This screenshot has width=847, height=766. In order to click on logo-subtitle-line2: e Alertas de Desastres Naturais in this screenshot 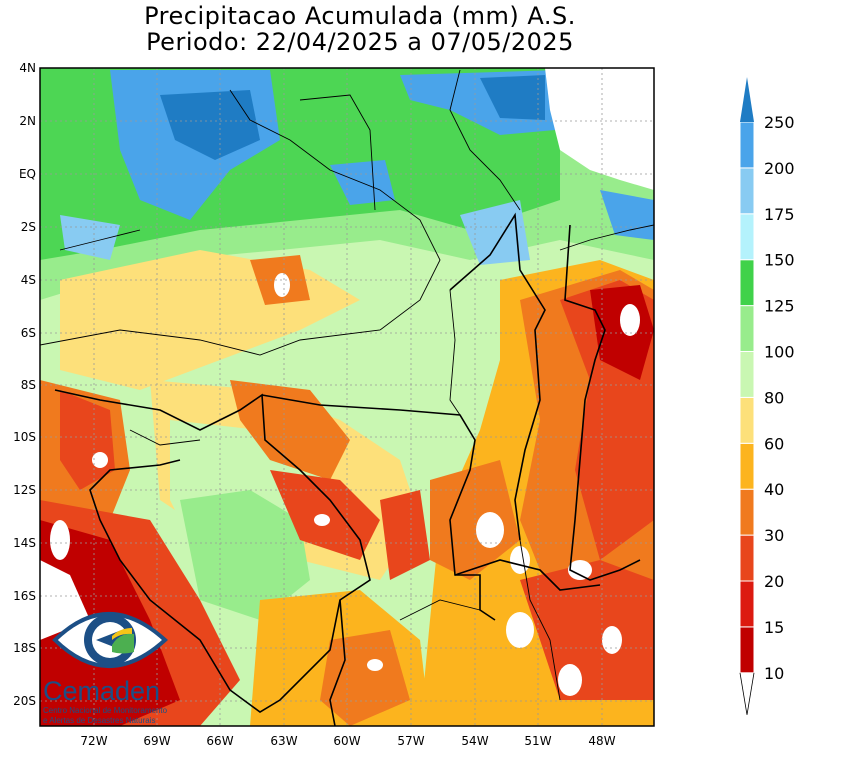, I will do `click(99, 720)`.